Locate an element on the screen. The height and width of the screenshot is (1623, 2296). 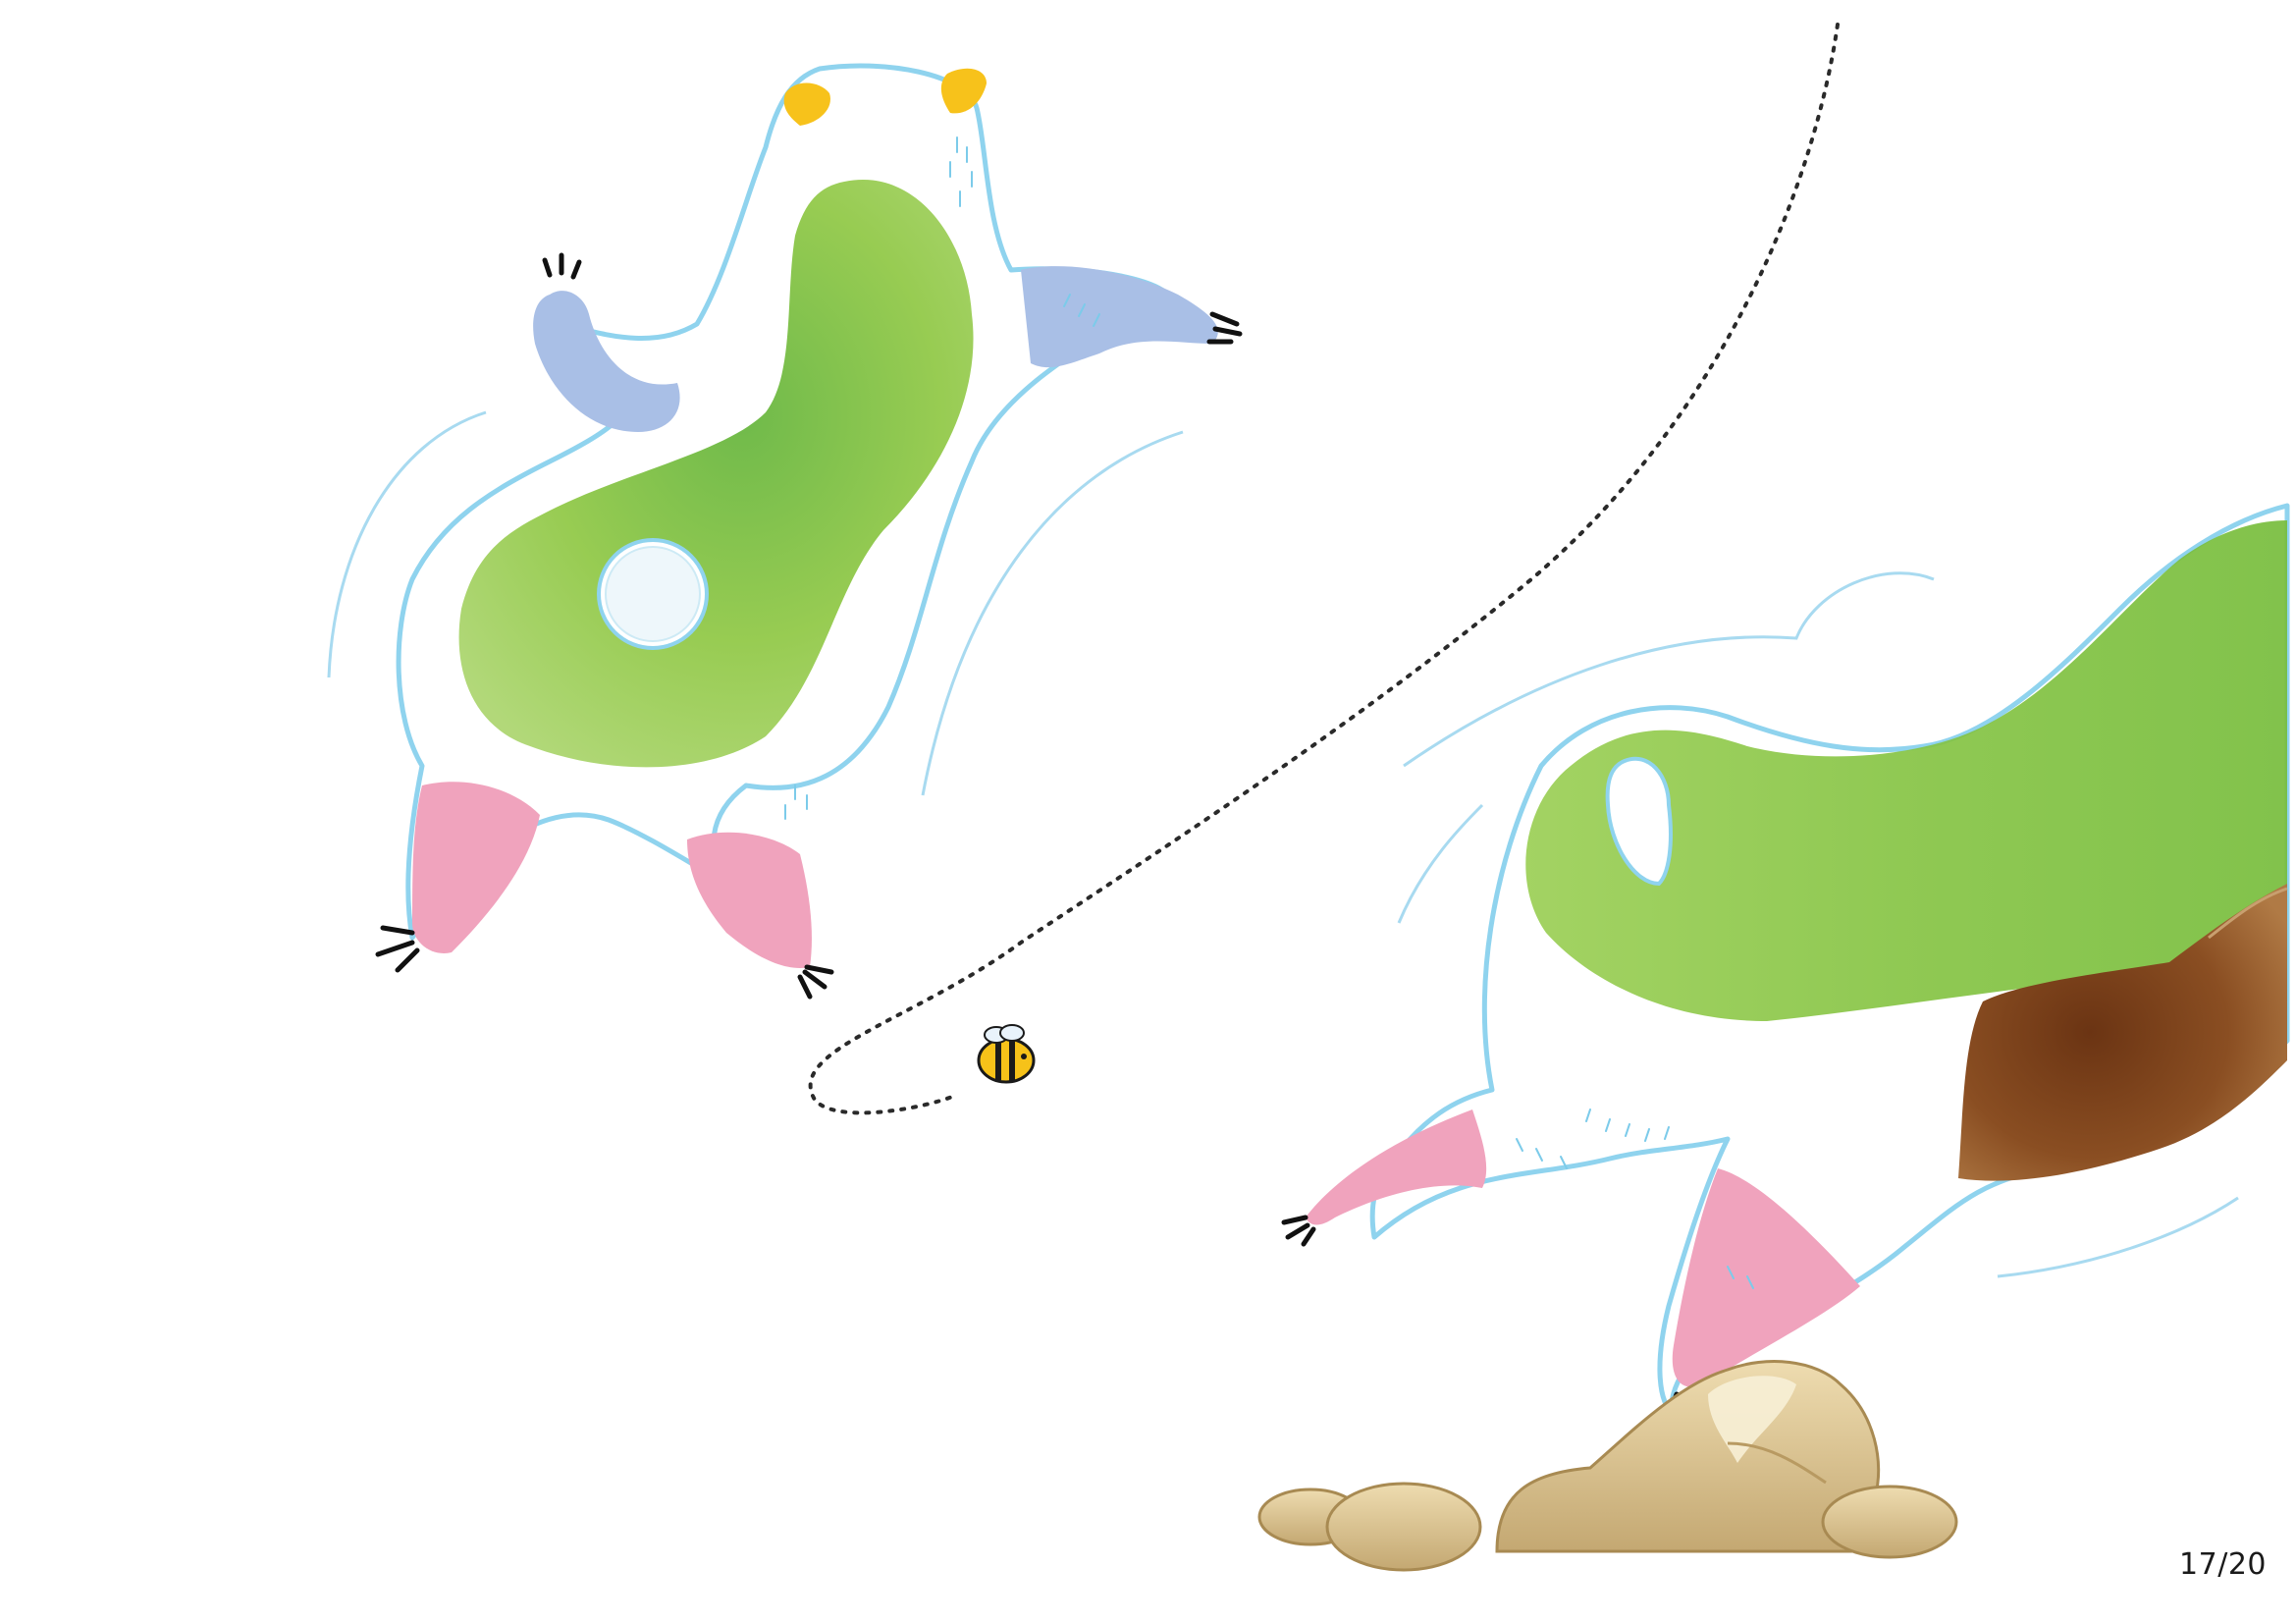
rocks is located at coordinates (1607, 1466).